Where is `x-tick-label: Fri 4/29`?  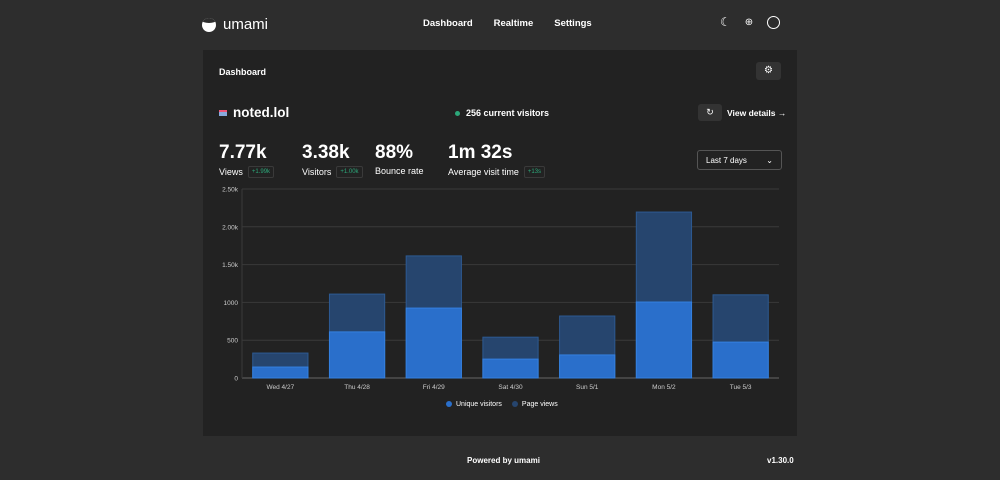 x-tick-label: Fri 4/29 is located at coordinates (434, 387).